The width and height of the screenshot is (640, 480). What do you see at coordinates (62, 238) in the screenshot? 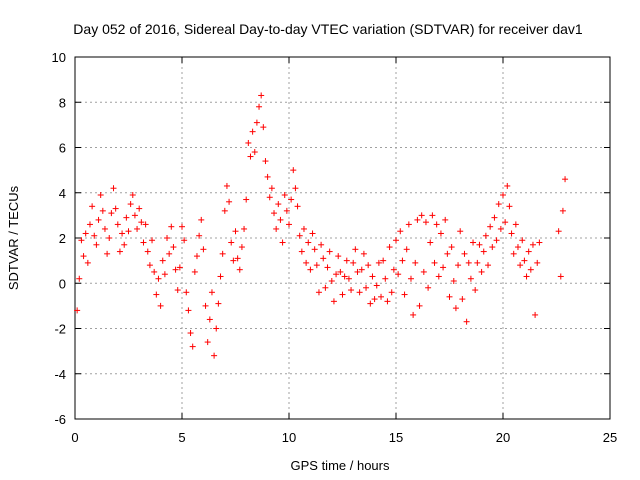
I see `y-tick-label: 2` at bounding box center [62, 238].